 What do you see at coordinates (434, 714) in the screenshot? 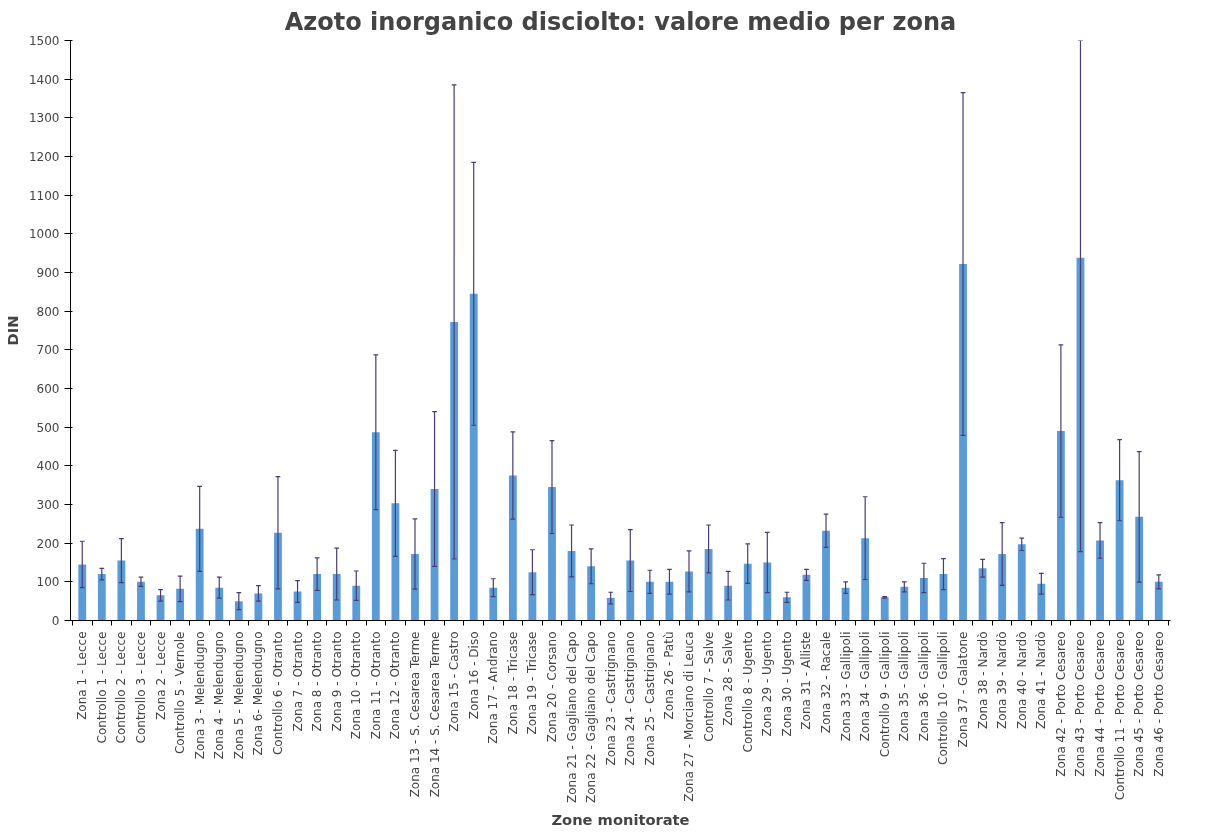
I see `x-tick-label: Zona 14 - S. Cesarea Terme` at bounding box center [434, 714].